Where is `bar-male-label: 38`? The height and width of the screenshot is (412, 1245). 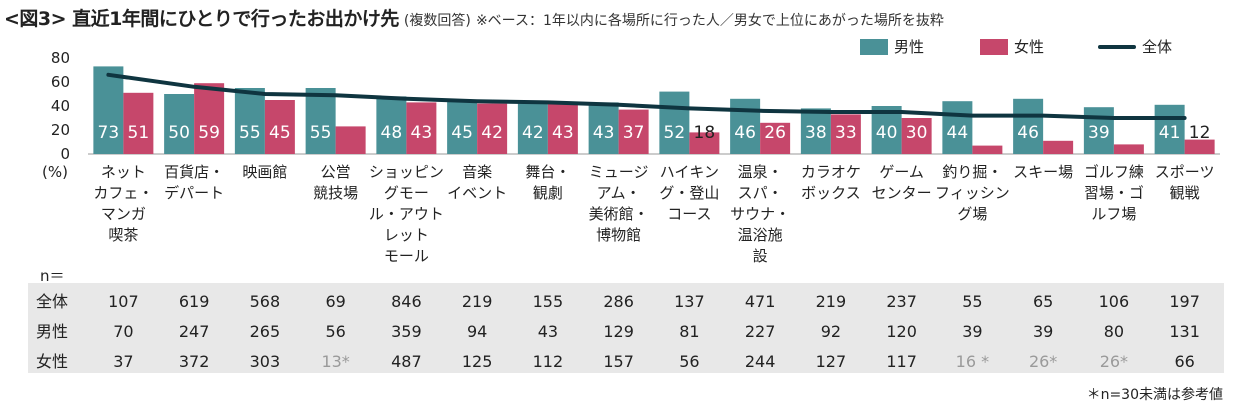
bar-male-label: 38 is located at coordinates (816, 133).